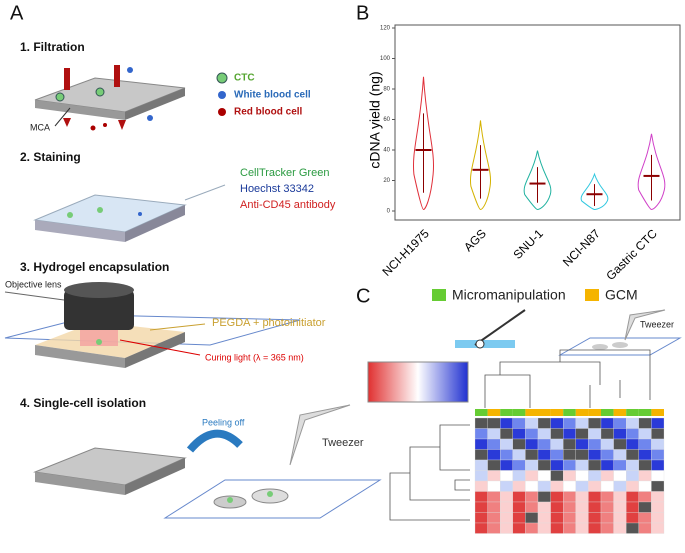 Image resolution: width=685 pixels, height=553 pixels. Describe the element at coordinates (475, 240) in the screenshot. I see `x-tick-label: AGS` at that location.